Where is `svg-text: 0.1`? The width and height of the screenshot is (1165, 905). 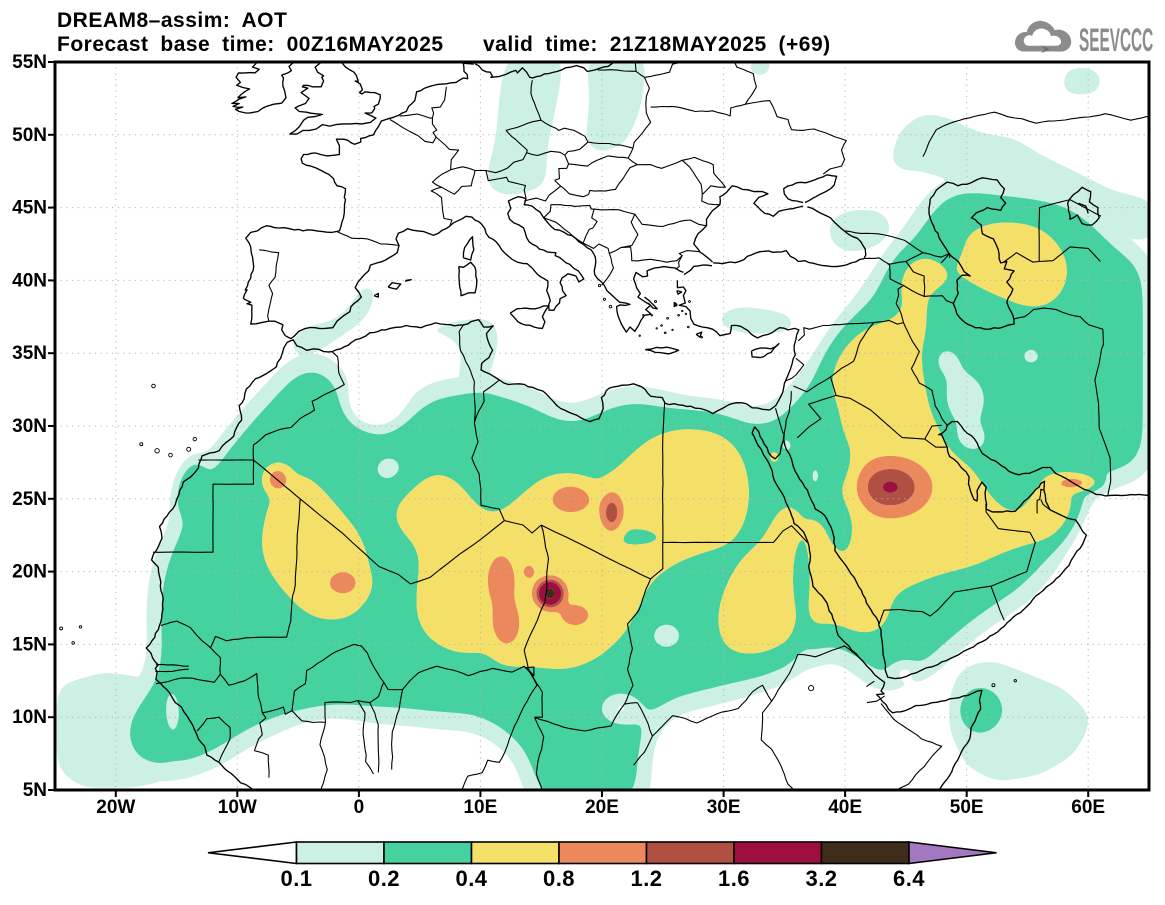 svg-text: 0.1 is located at coordinates (296, 878).